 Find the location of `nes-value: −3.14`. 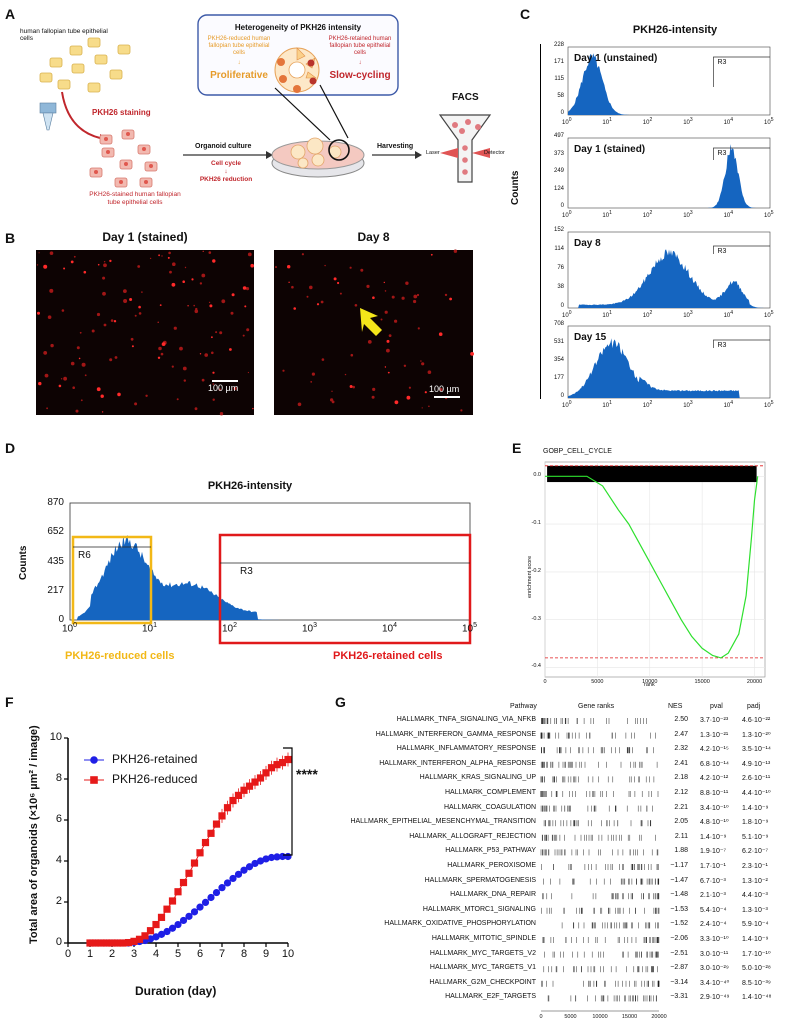

nes-value: −3.14 is located at coordinates (679, 982).